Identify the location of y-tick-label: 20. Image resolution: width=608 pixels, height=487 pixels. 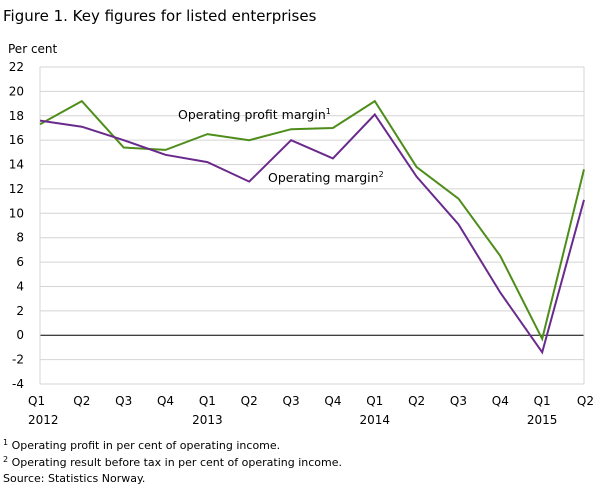
(16, 91).